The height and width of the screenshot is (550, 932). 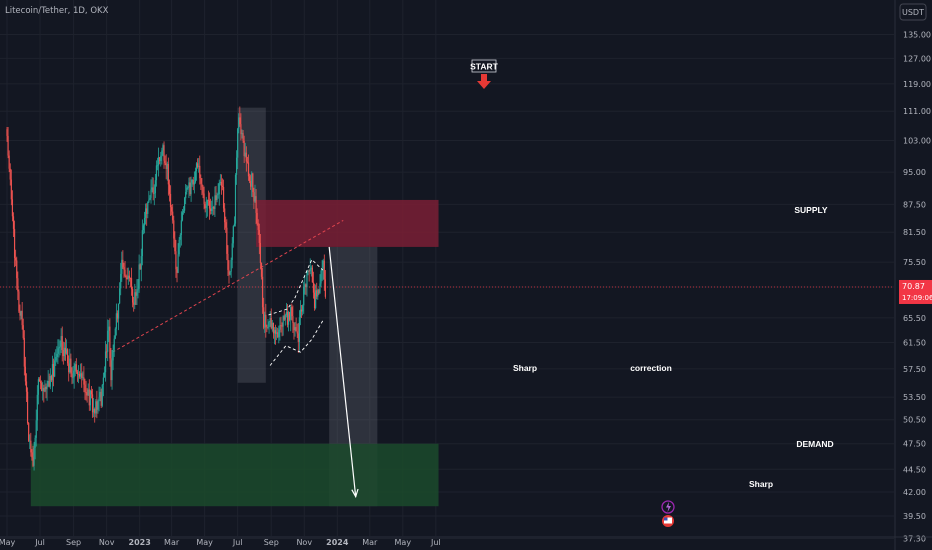 I want to click on y-tick-label: 65.50, so click(x=914, y=318).